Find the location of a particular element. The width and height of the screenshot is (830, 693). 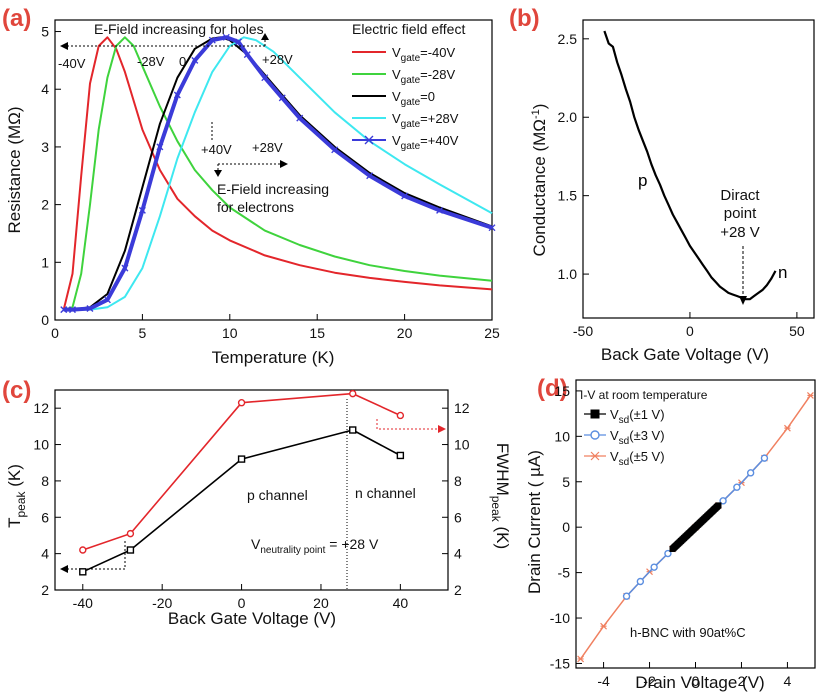

y-tick-label: 2.0 is located at coordinates (568, 117).